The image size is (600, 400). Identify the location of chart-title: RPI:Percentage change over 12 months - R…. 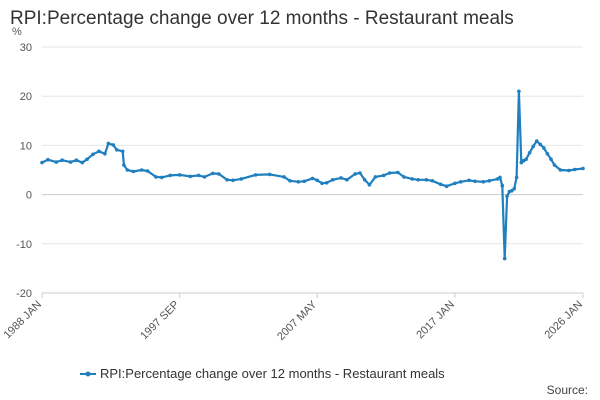
(262, 18).